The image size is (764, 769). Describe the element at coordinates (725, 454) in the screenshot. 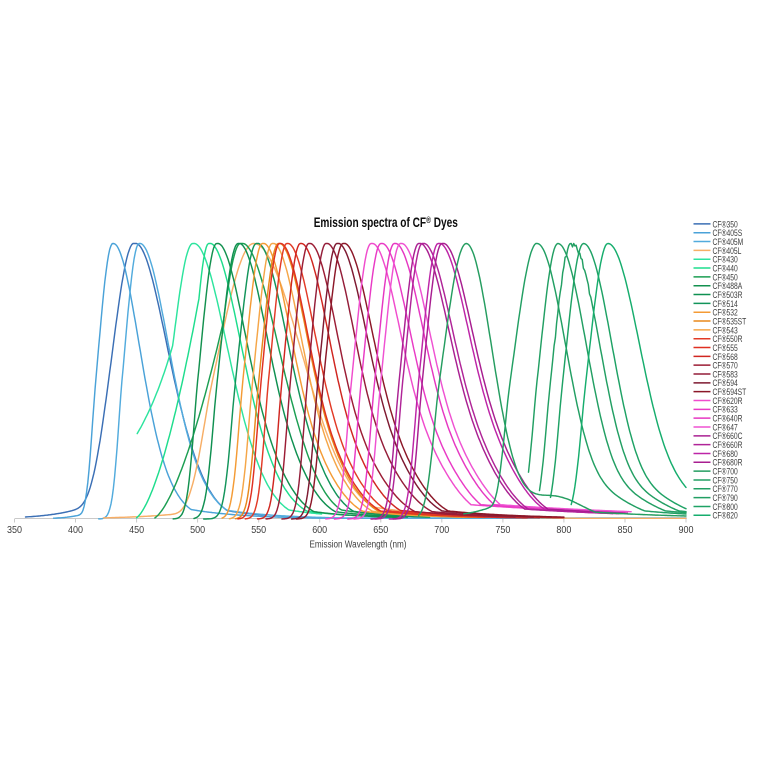

I see `svg-text: CF®680` at that location.